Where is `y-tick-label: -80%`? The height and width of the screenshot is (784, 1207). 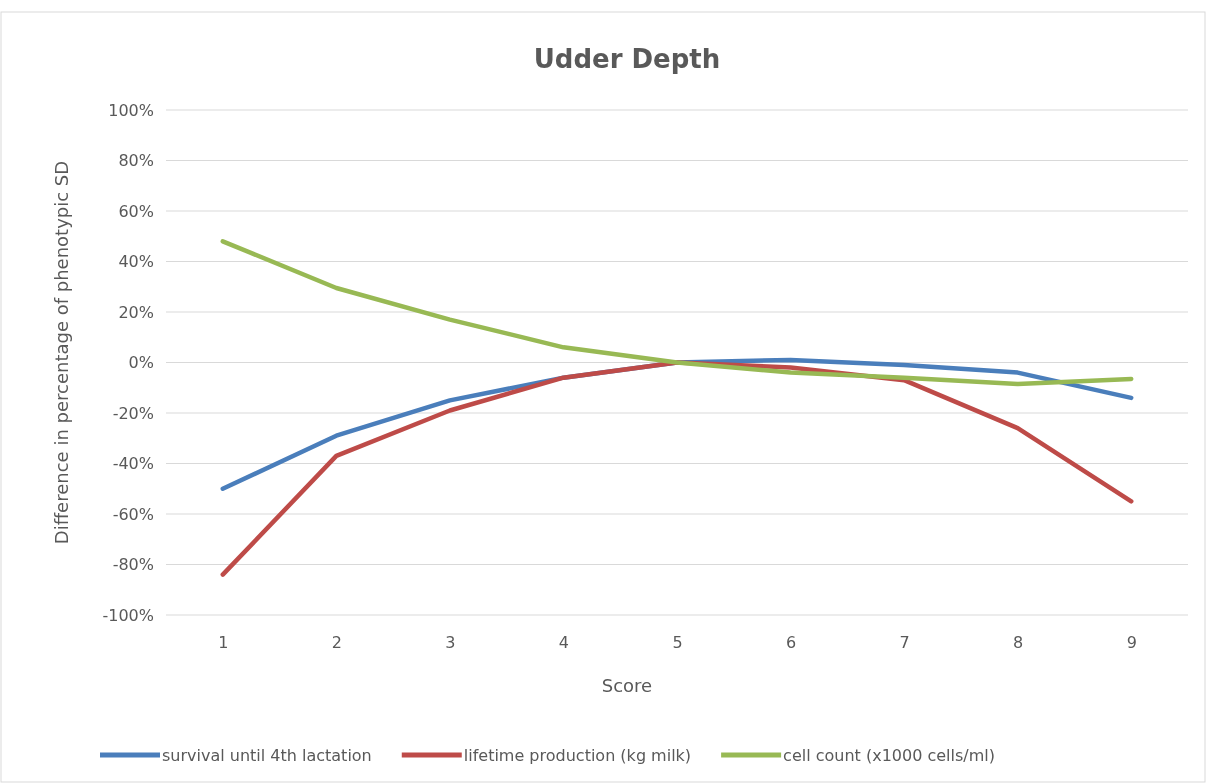
y-tick-label: -80% is located at coordinates (133, 565).